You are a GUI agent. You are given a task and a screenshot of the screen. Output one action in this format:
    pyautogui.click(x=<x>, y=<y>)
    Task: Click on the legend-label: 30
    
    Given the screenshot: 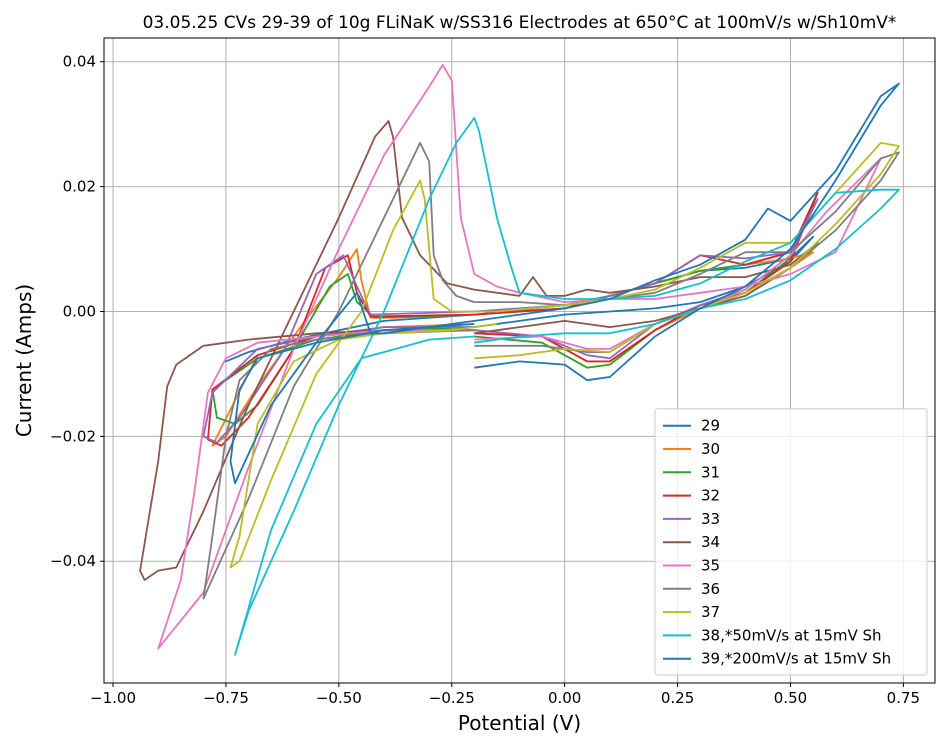 What is the action you would take?
    pyautogui.click(x=710, y=449)
    